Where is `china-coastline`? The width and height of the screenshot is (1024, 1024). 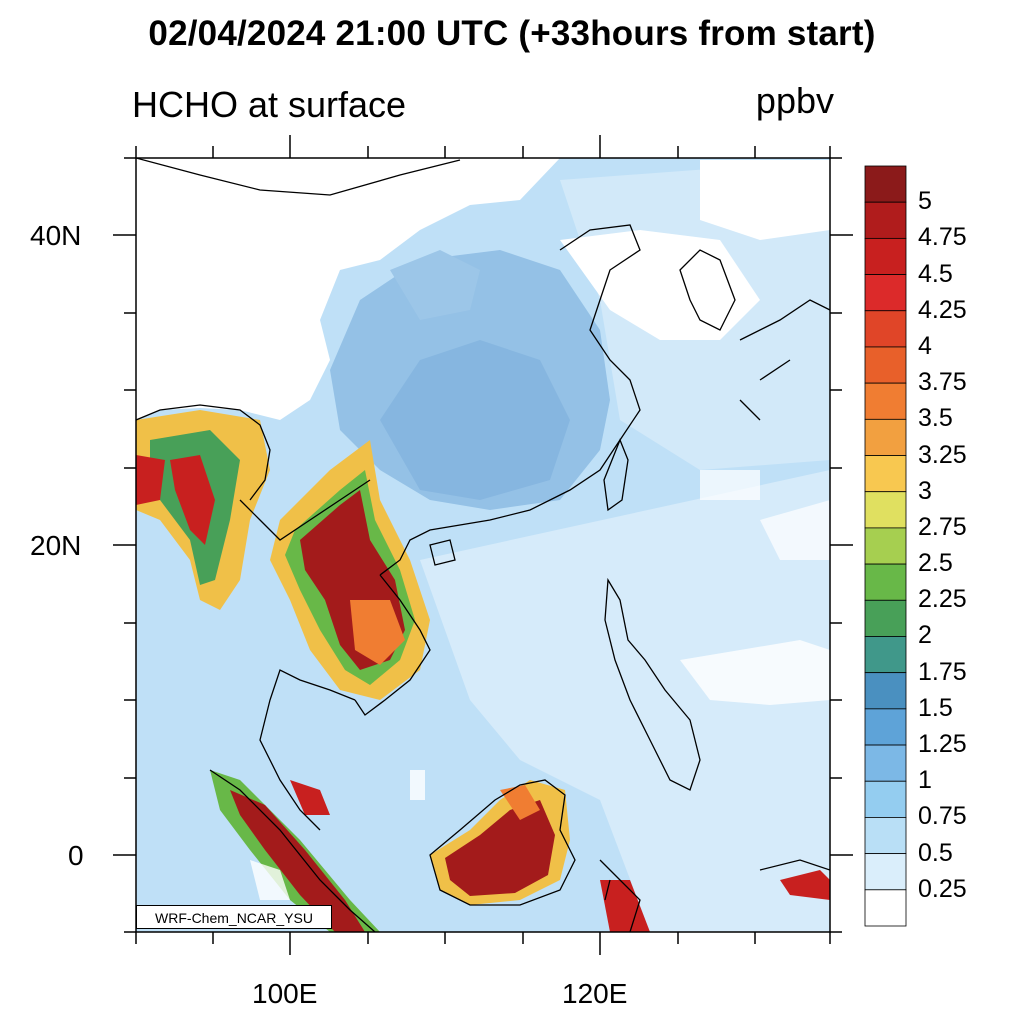
china-coastline is located at coordinates (510, 400).